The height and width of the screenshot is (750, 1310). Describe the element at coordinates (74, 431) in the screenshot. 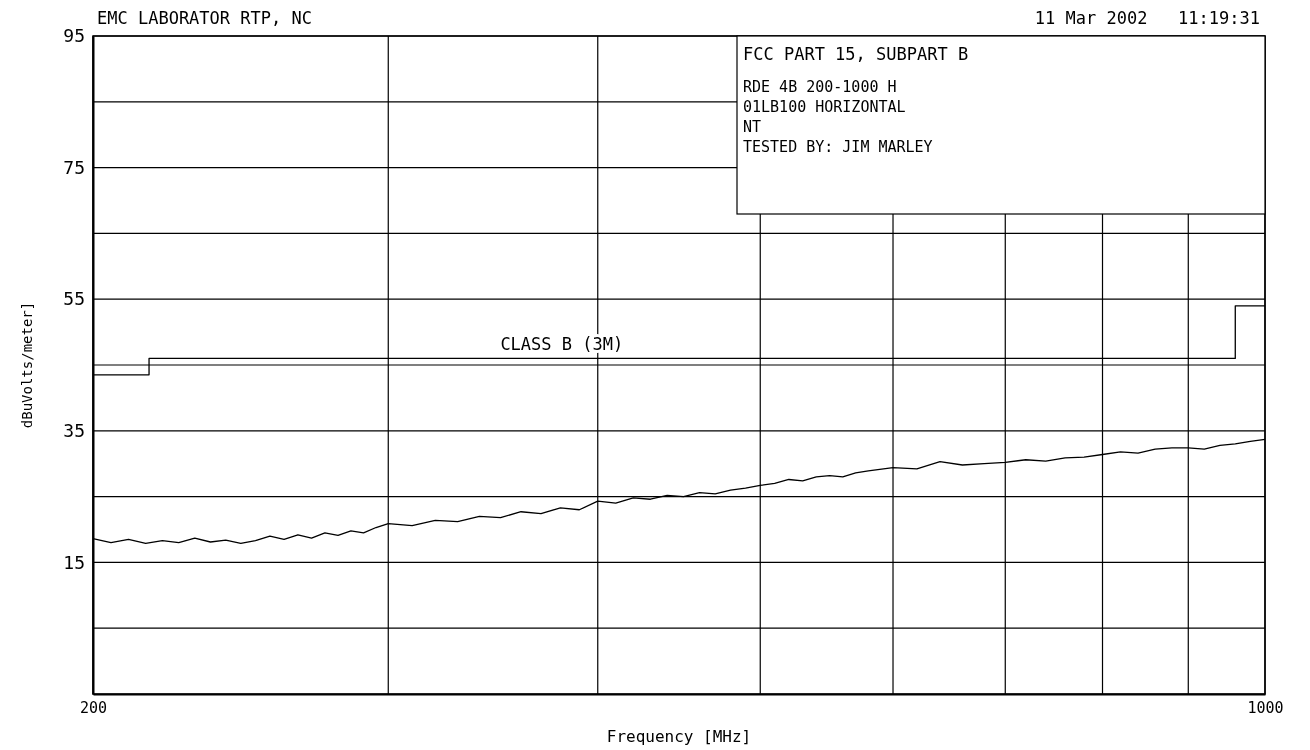

I see `y-tick-label: 35` at that location.